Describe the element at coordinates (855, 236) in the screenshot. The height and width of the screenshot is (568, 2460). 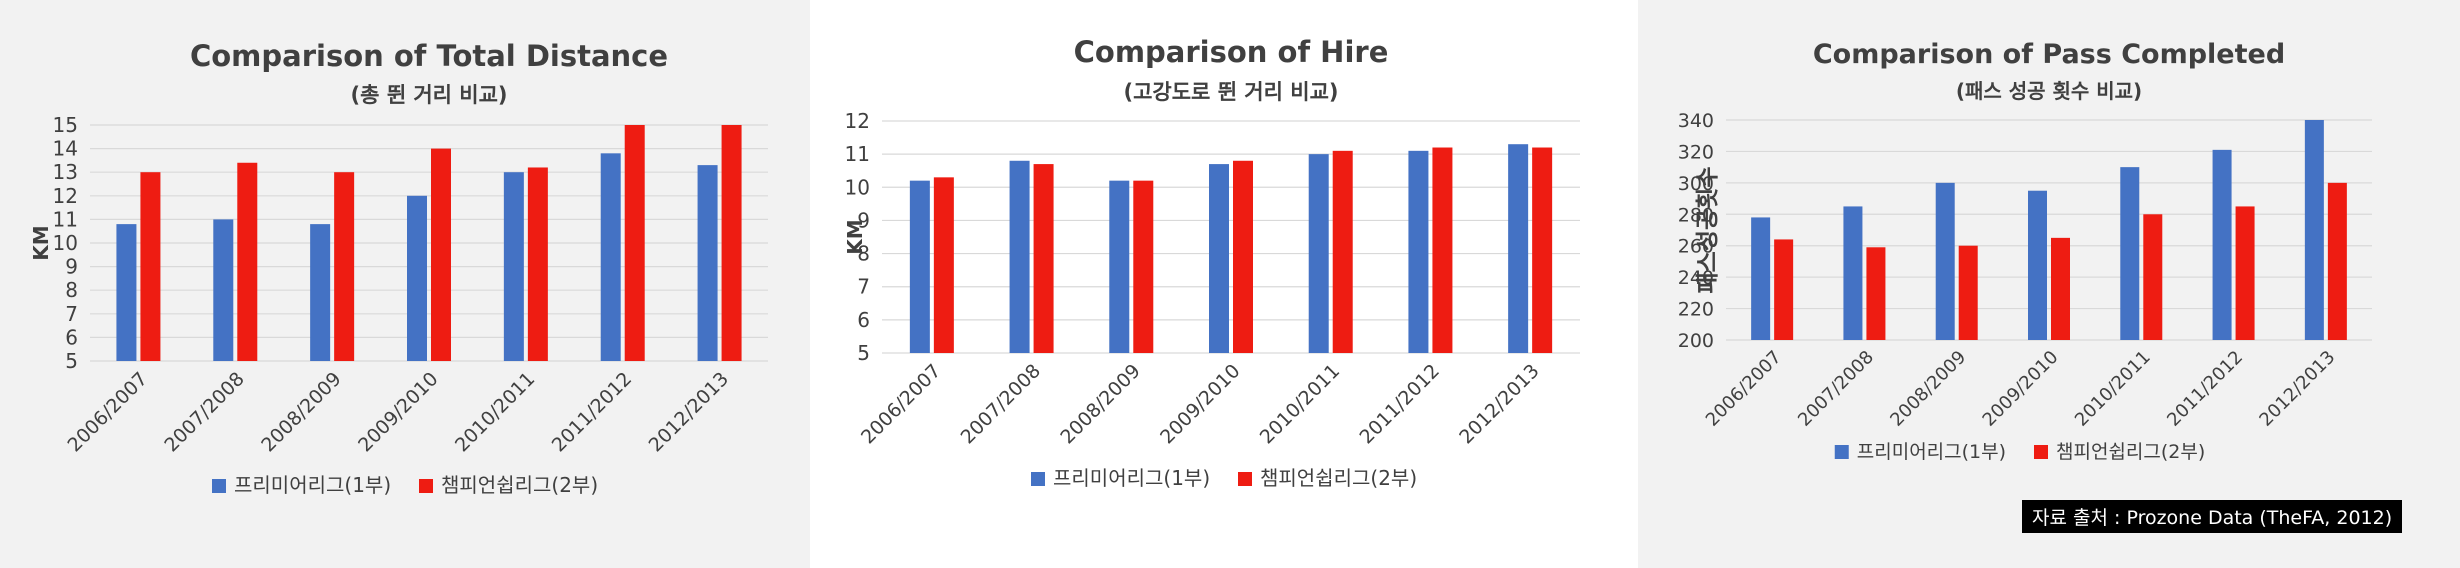
I see `y-axis-label: KM` at that location.